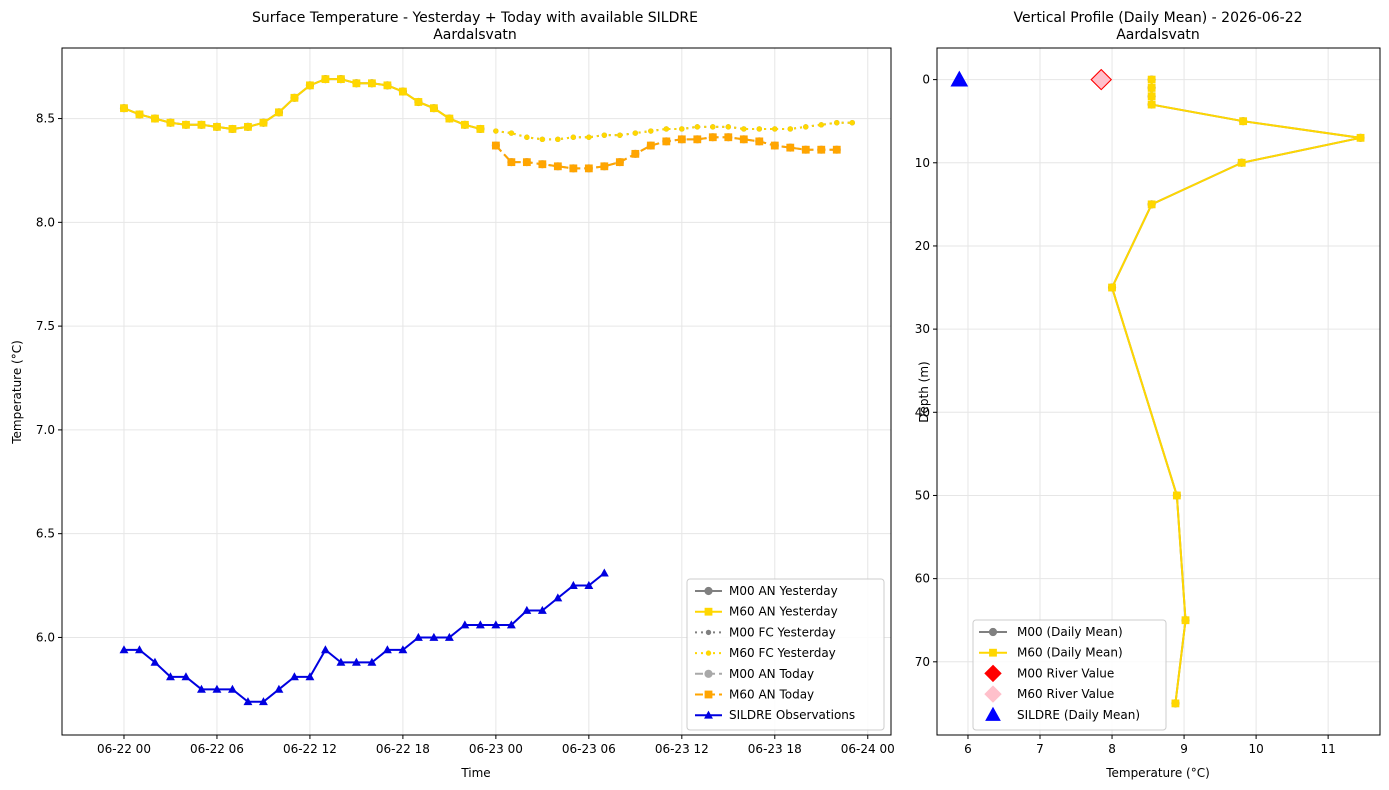 Image resolution: width=1389 pixels, height=790 pixels. I want to click on right-chart-subtitle: Aardalsvatn, so click(1158, 35).